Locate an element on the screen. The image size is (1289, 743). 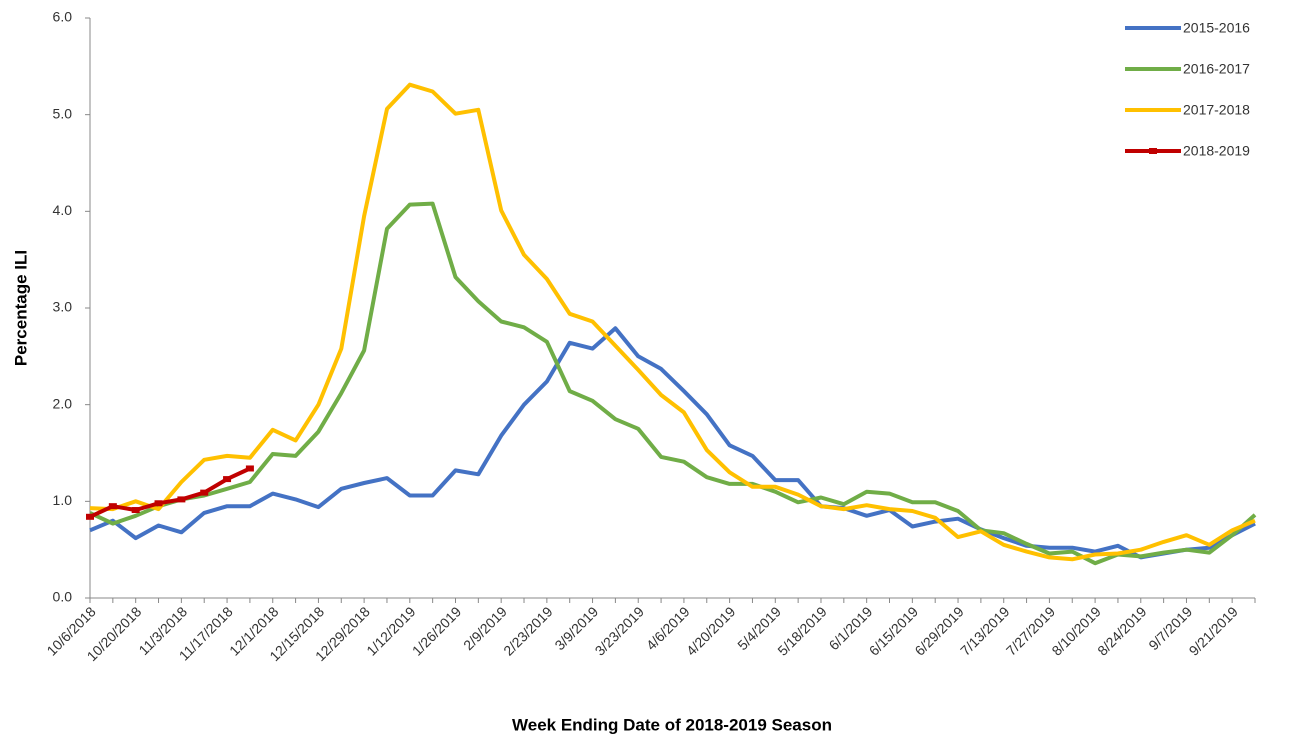
x-tick-label: 5/18/2019 is located at coordinates (802, 631).